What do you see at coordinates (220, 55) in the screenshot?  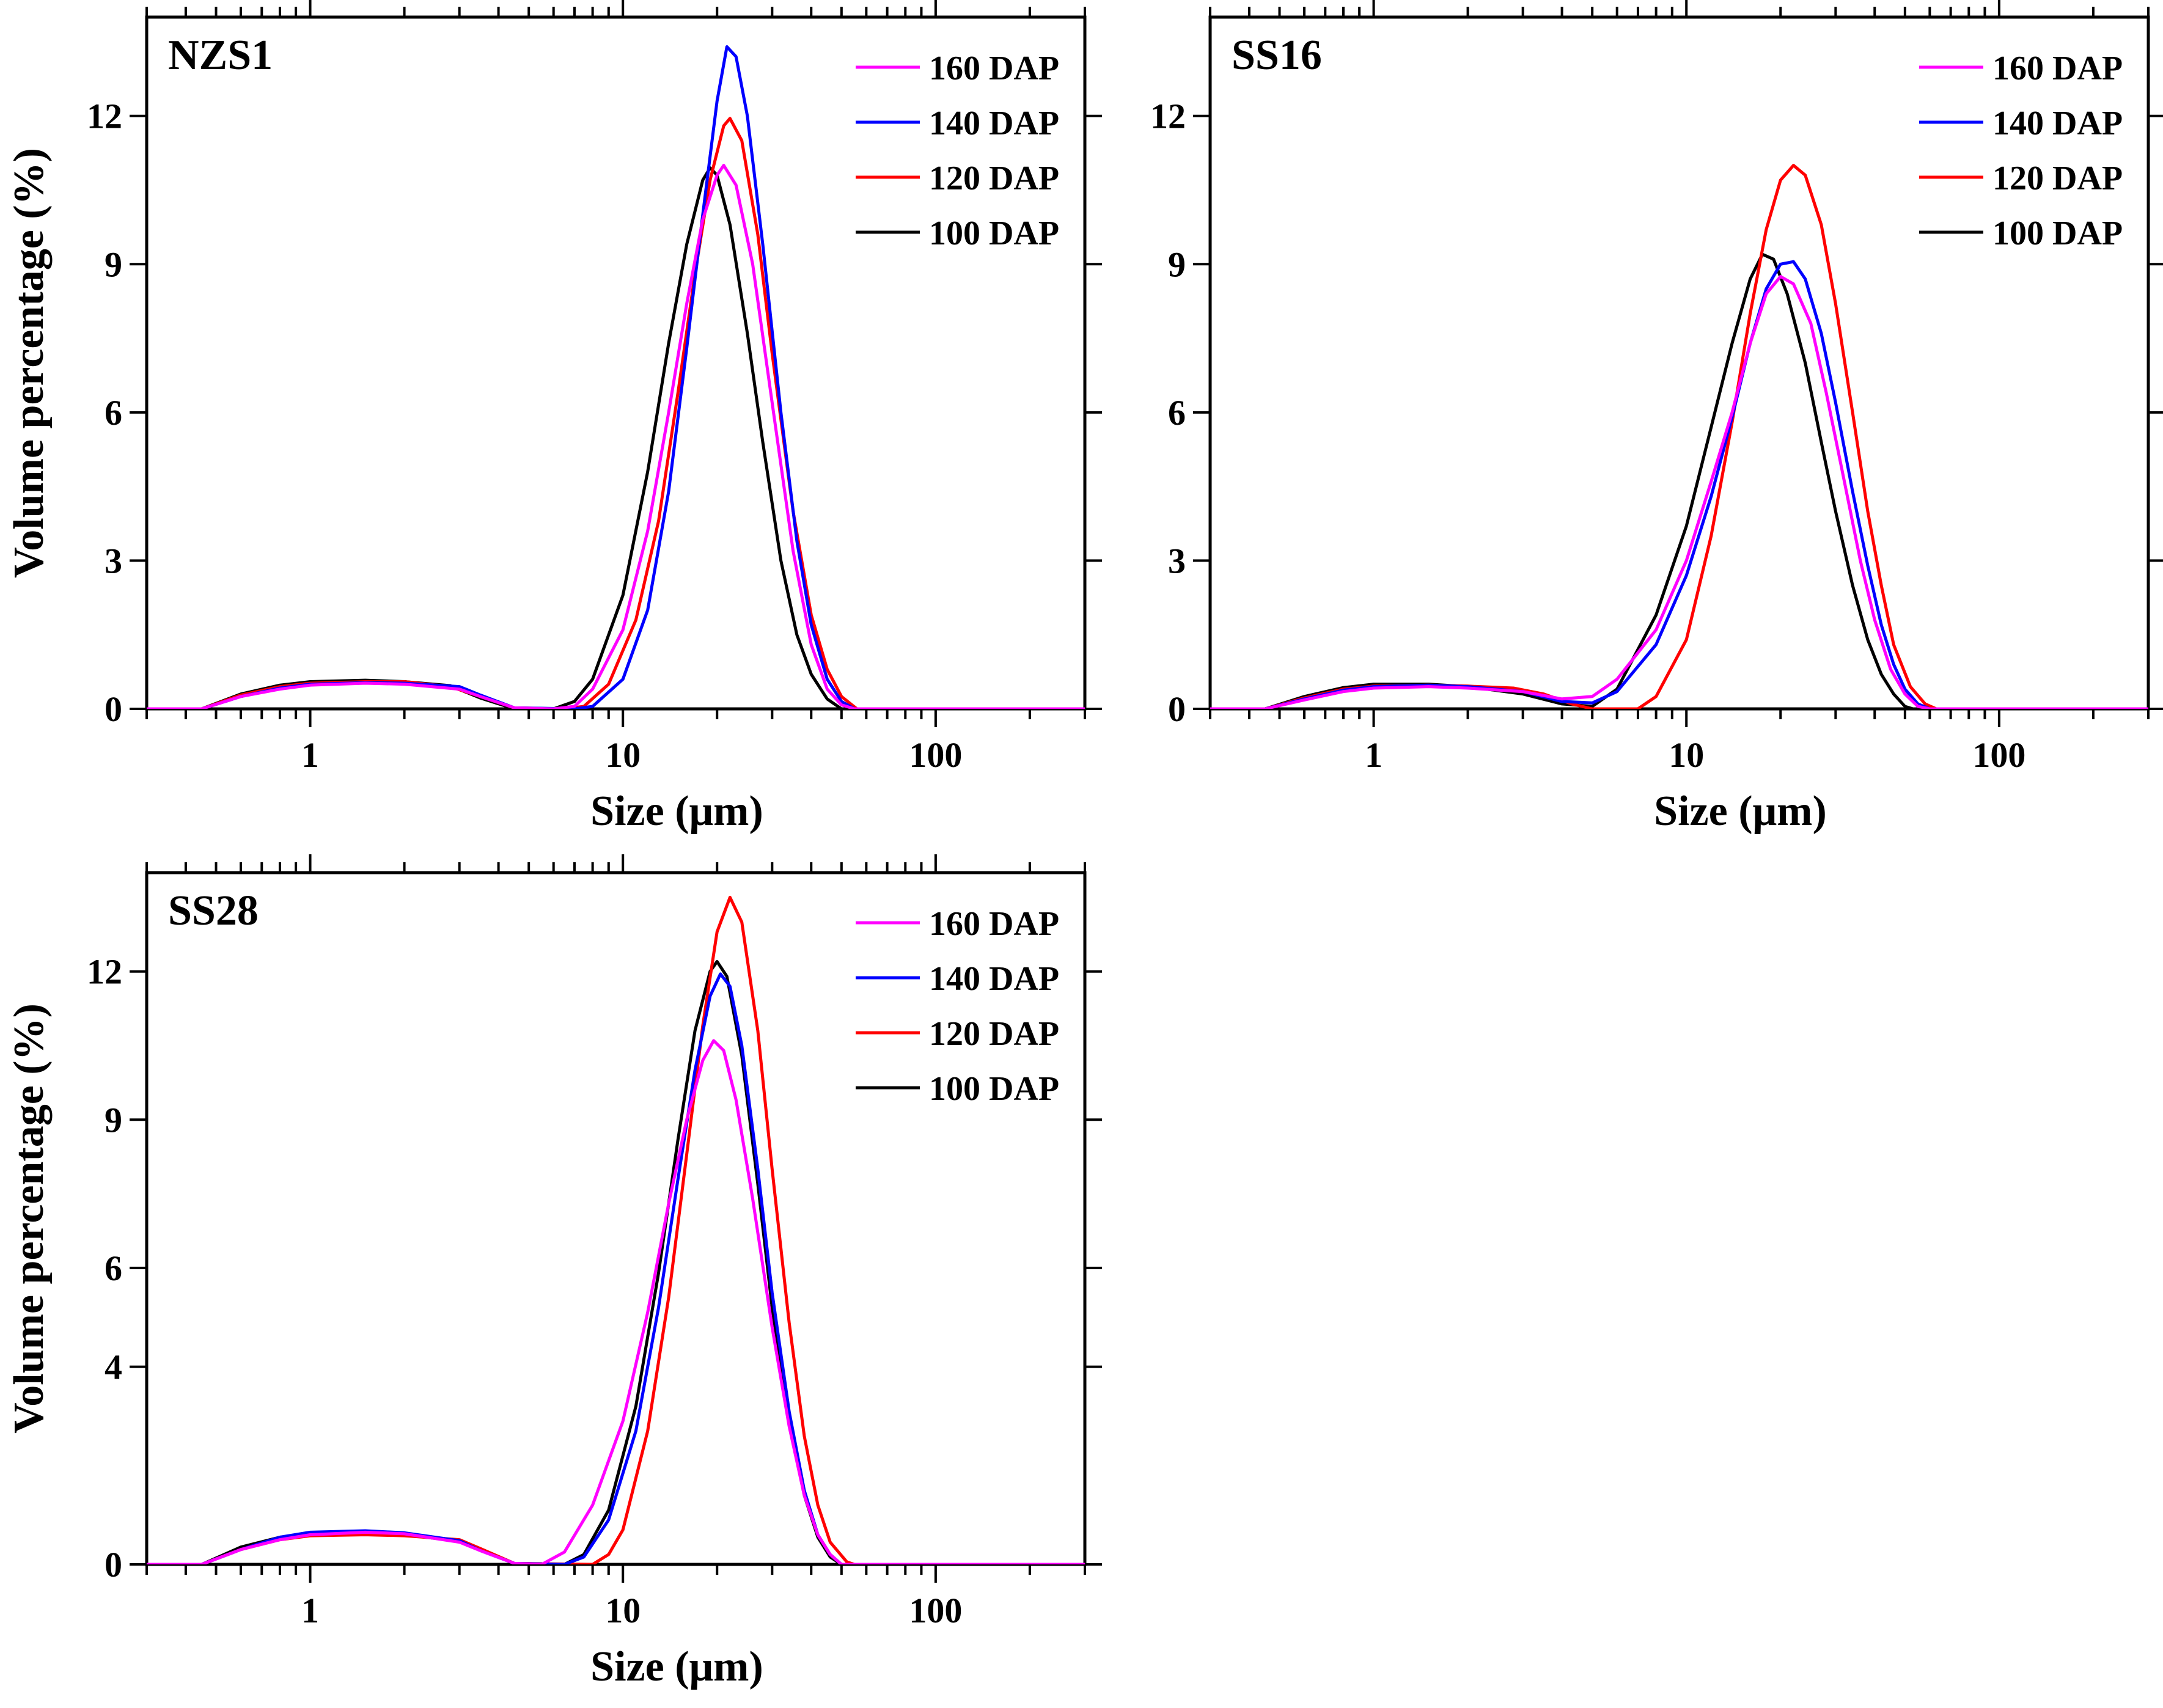 I see `panel-label: NZS1` at bounding box center [220, 55].